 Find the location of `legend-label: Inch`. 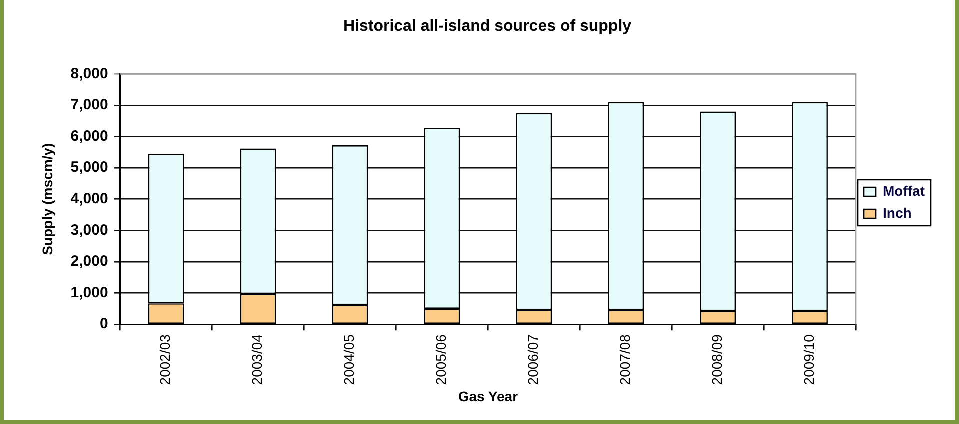

legend-label: Inch is located at coordinates (897, 212).